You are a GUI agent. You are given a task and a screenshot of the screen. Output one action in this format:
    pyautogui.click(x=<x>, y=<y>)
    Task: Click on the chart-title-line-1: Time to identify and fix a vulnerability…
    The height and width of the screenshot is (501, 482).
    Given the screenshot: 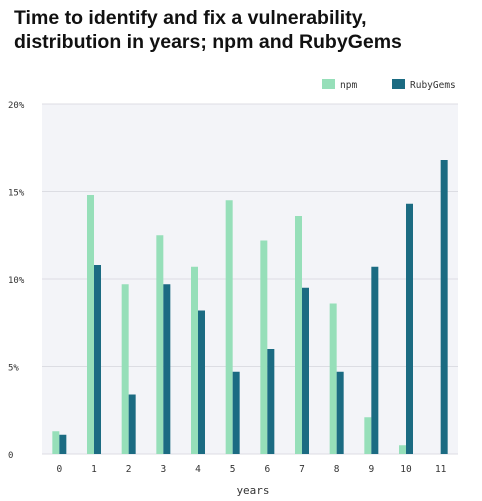 What is the action you would take?
    pyautogui.click(x=190, y=18)
    